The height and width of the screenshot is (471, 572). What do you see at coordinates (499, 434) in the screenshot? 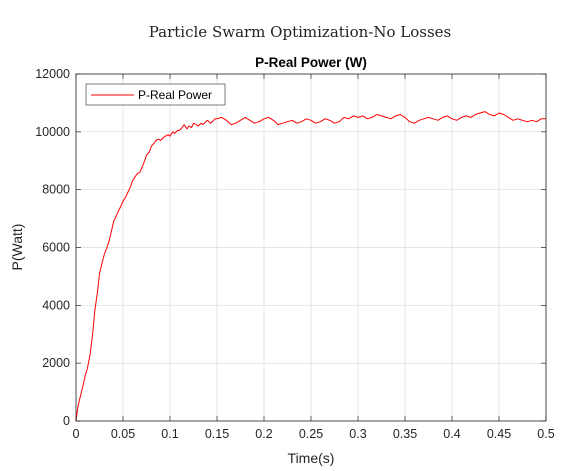
I see `x-tick-label: 0.45` at bounding box center [499, 434].